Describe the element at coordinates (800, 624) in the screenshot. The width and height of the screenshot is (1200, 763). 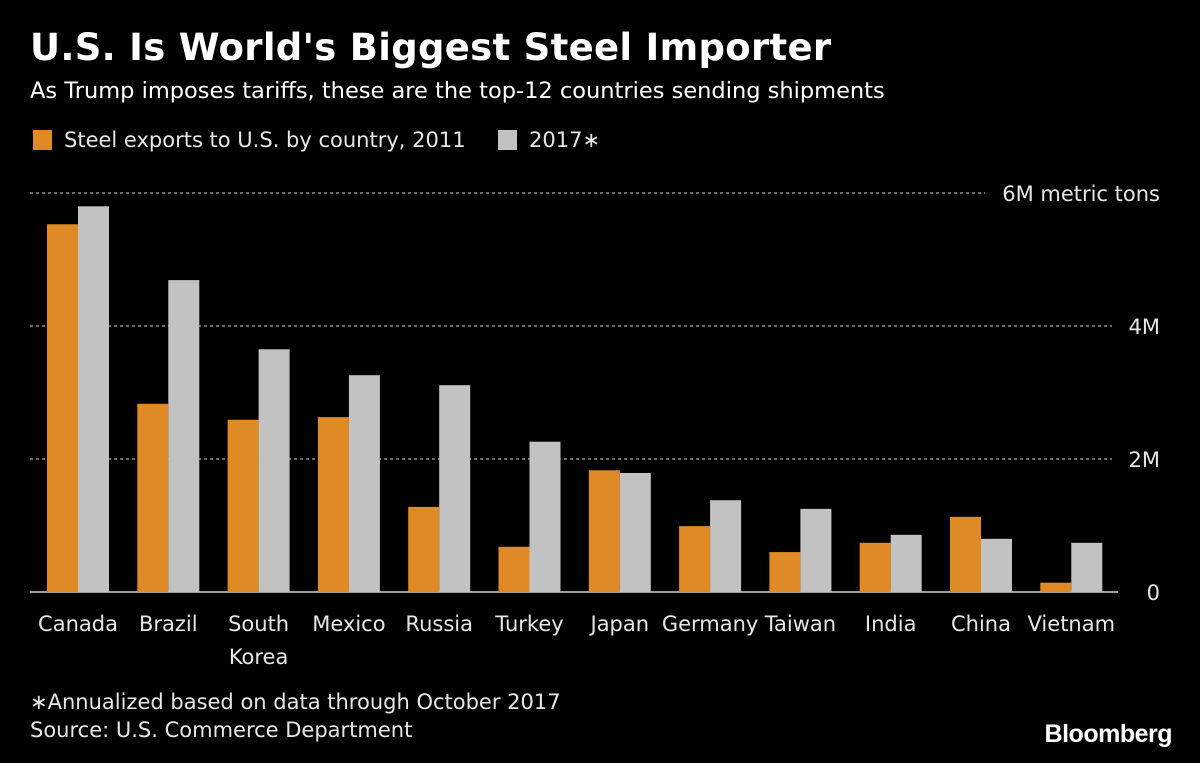
I see `x-tick-label: Taiwan` at that location.